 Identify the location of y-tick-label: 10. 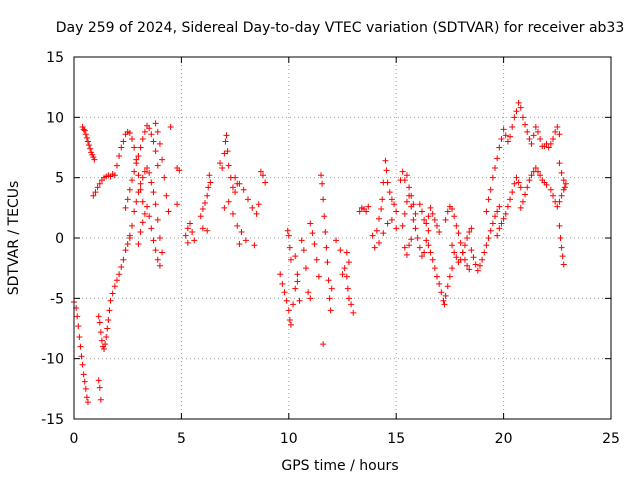
(55, 118).